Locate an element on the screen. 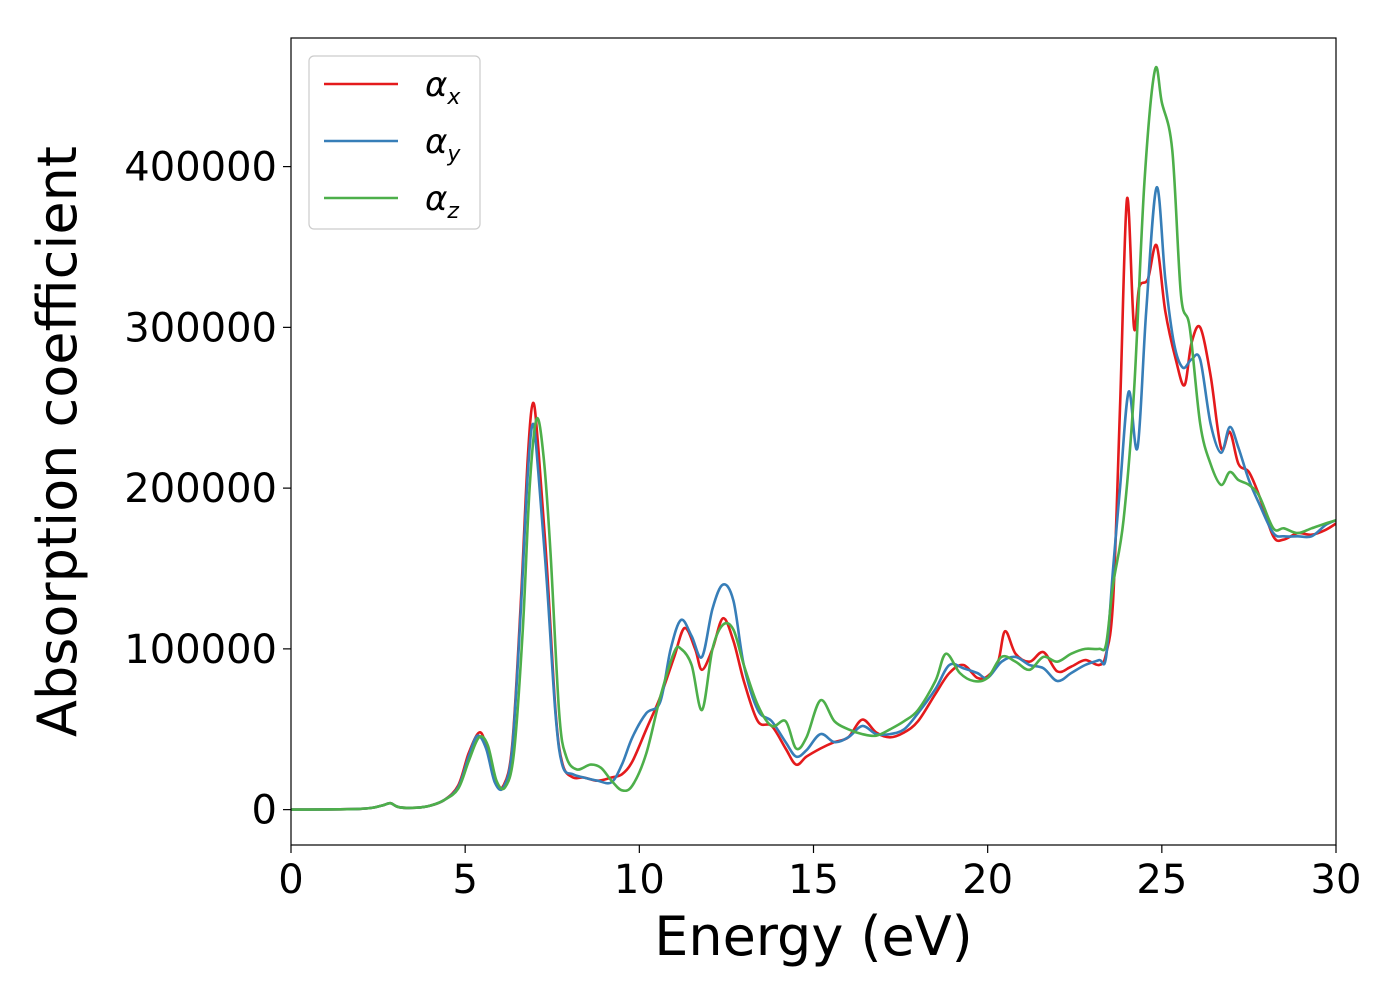  legend: αx αy αz is located at coordinates (394, 142).